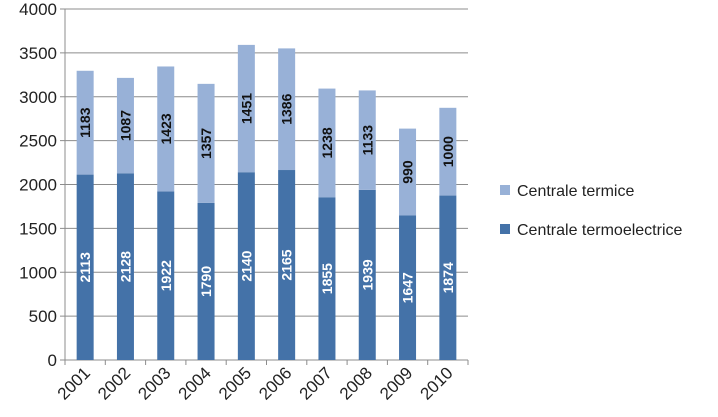 Image resolution: width=718 pixels, height=417 pixels. What do you see at coordinates (154, 383) in the screenshot?
I see `x-tick-label: 2003` at bounding box center [154, 383].